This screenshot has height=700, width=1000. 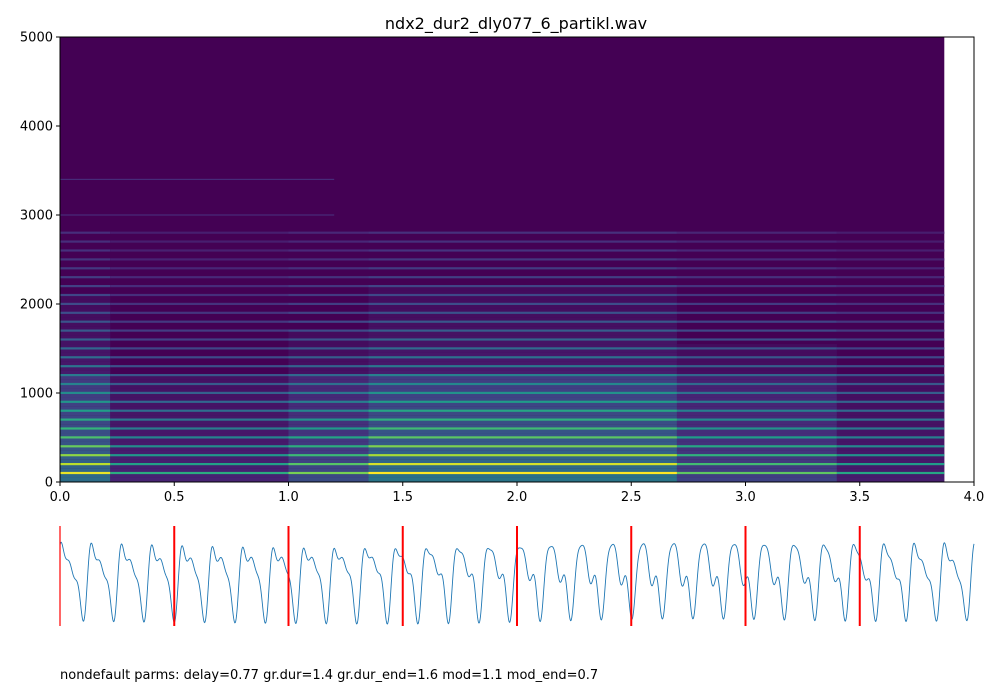 What do you see at coordinates (517, 497) in the screenshot?
I see `x-tick-label: 2.0` at bounding box center [517, 497].